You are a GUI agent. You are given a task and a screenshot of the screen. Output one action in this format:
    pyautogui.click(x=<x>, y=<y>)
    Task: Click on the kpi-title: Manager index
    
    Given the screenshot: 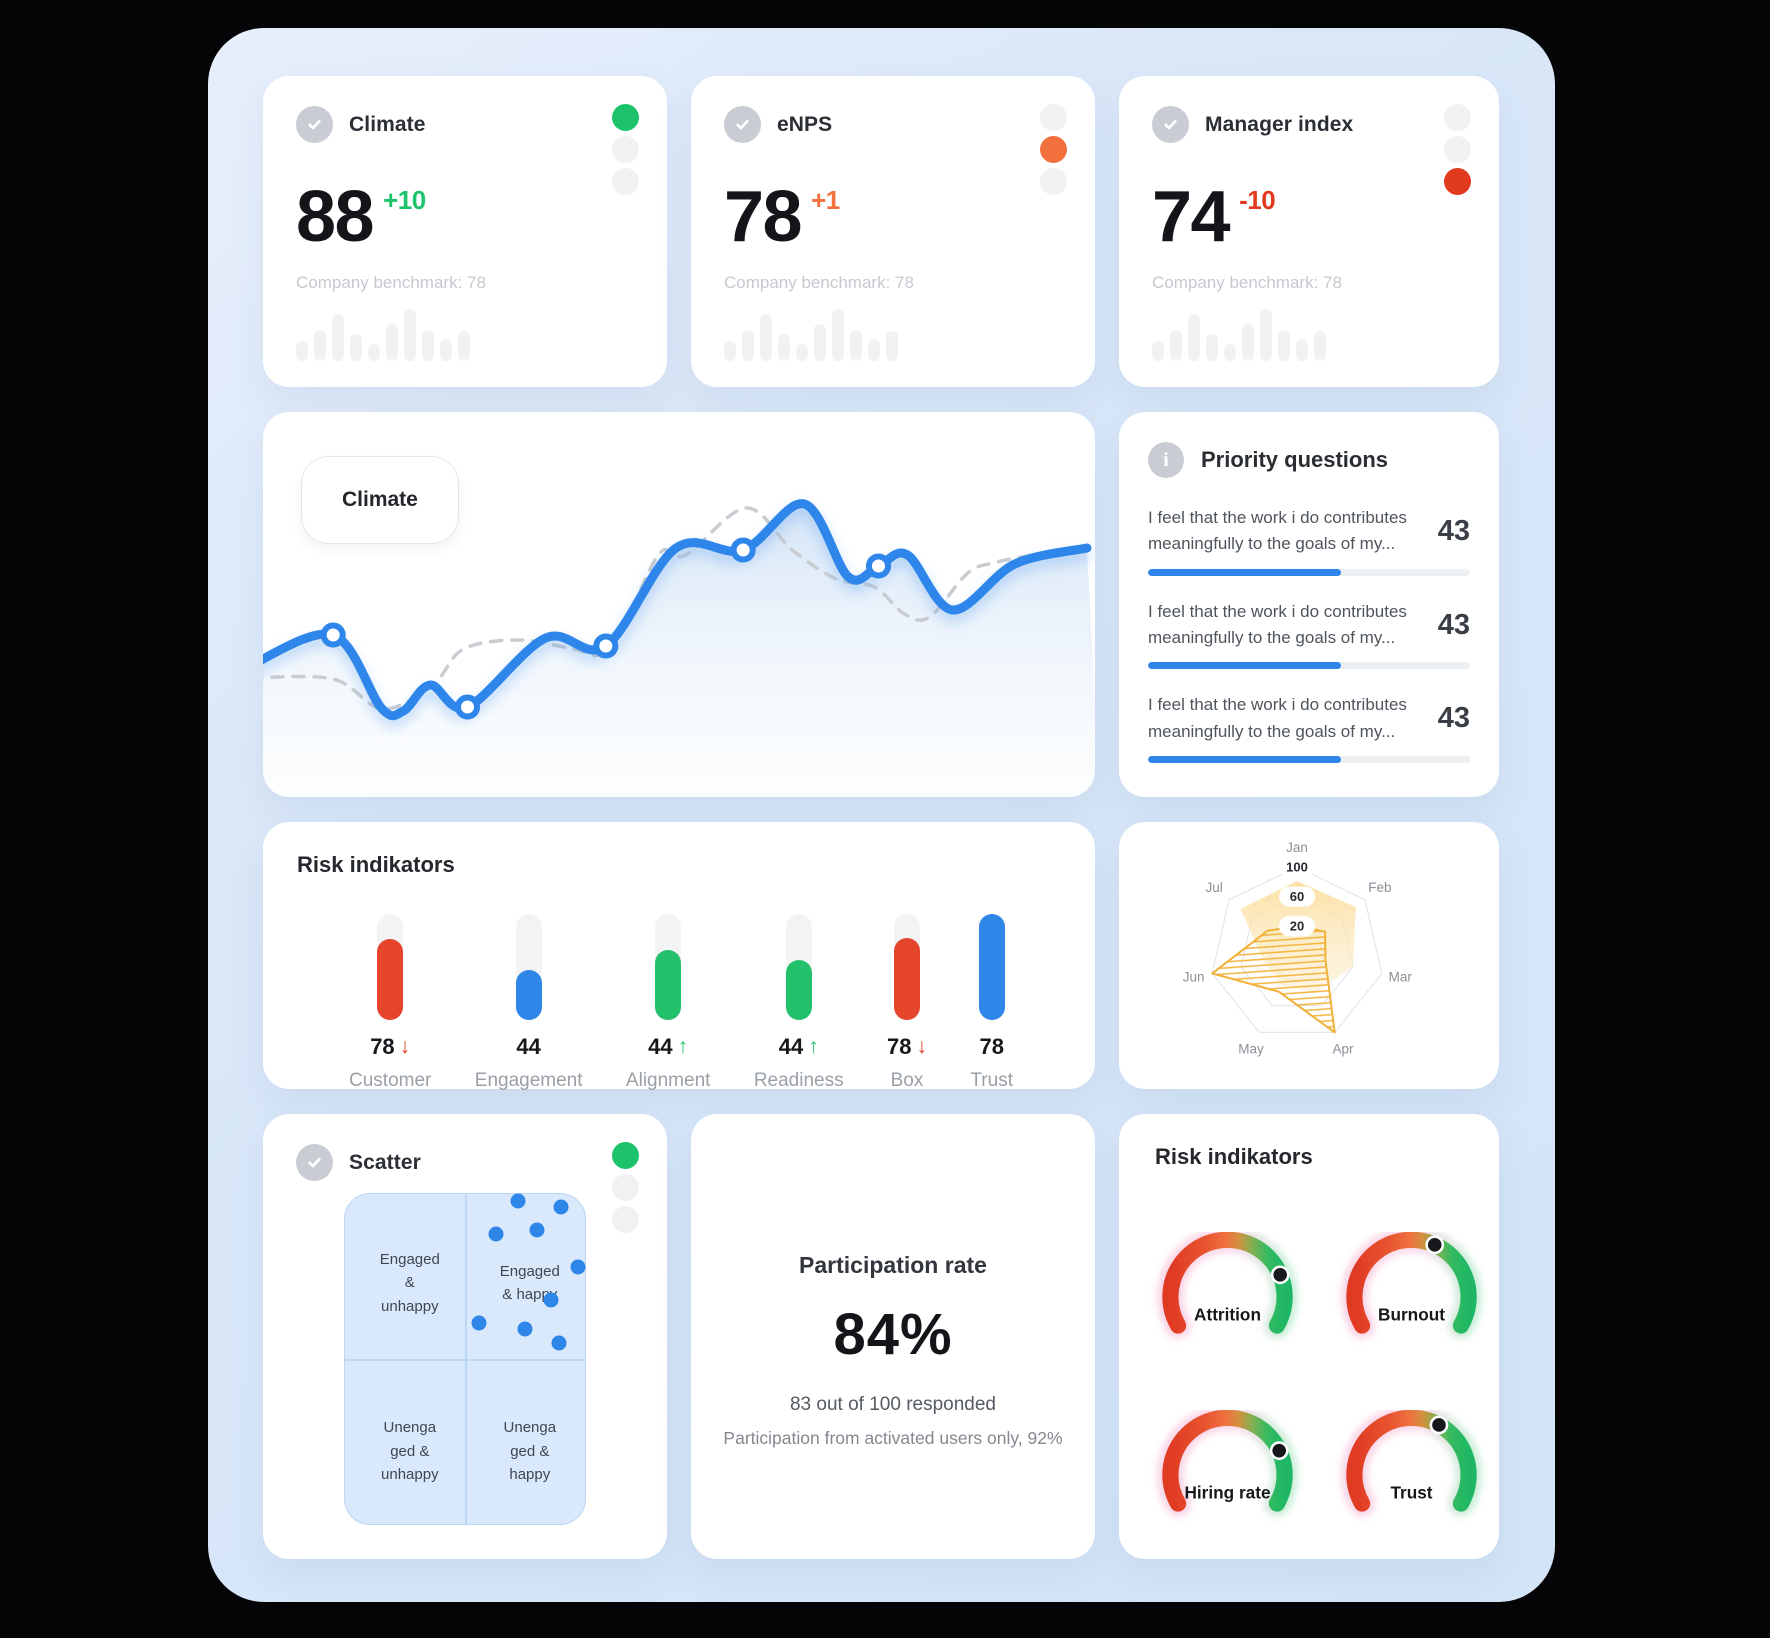 What is the action you would take?
    pyautogui.click(x=1279, y=124)
    